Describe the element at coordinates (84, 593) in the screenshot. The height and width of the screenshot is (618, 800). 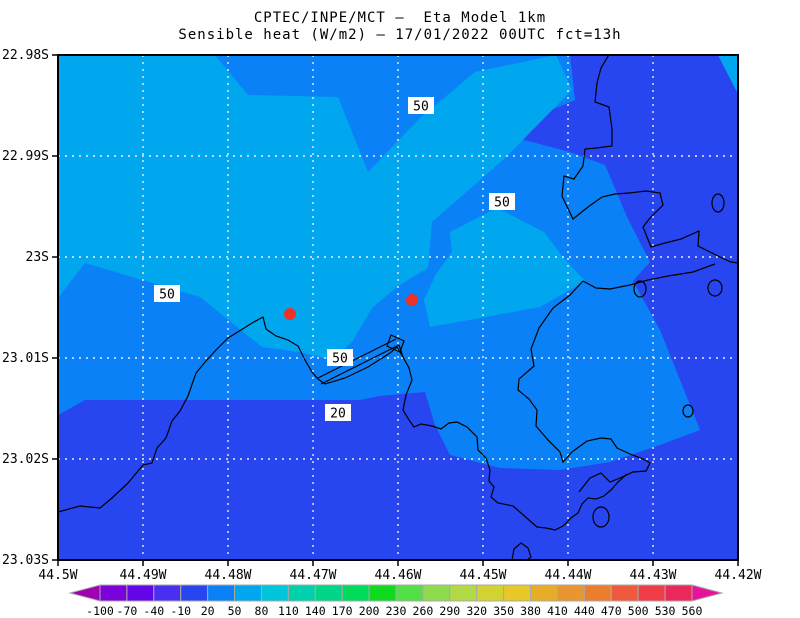
I see `colorbar-left-arrow` at that location.